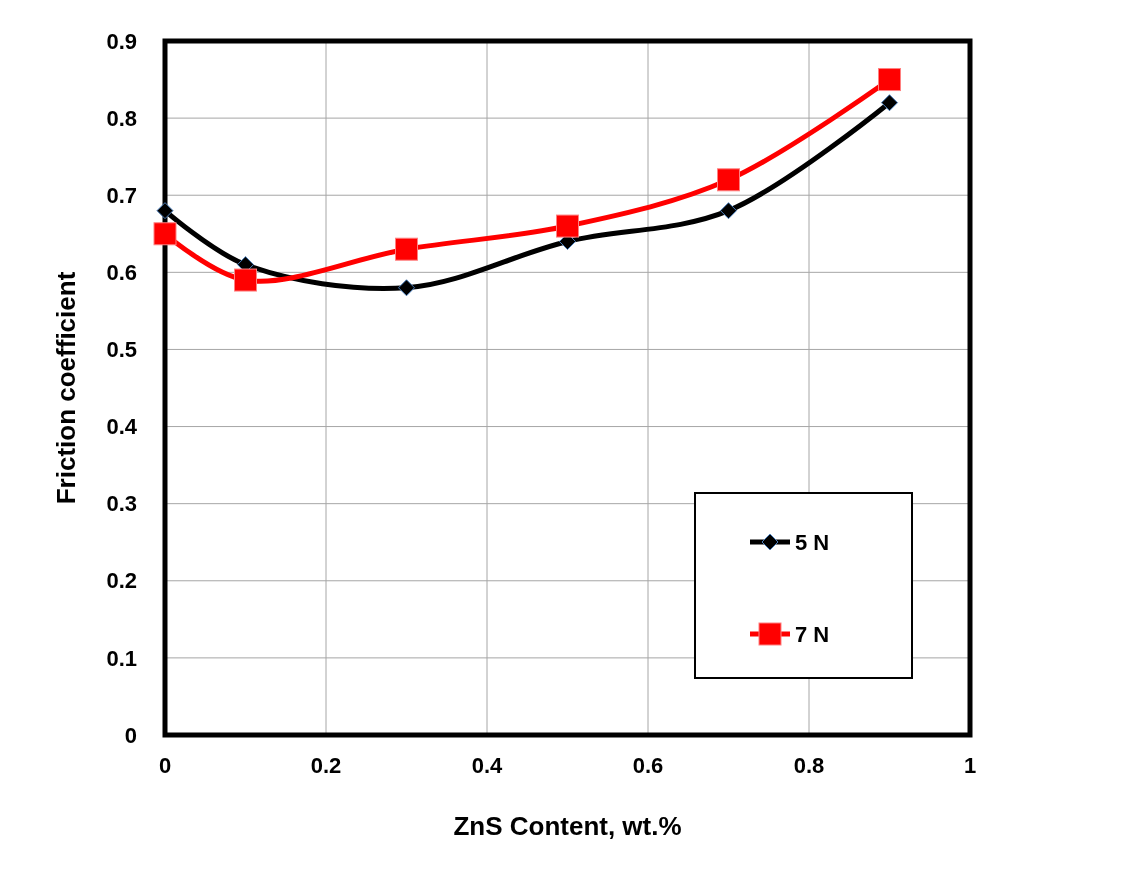 Image resolution: width=1134 pixels, height=874 pixels. I want to click on y-tick-label: 0.7, so click(121, 195).